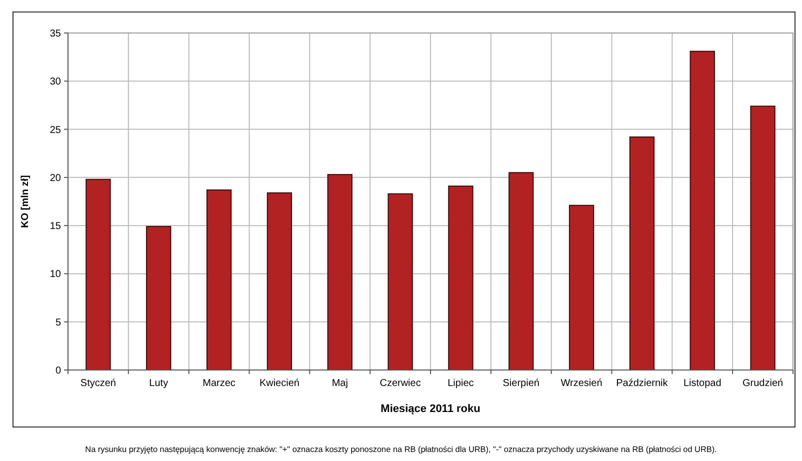 The image size is (802, 461). Describe the element at coordinates (219, 383) in the screenshot. I see `x-tick-label: Marzec` at that location.